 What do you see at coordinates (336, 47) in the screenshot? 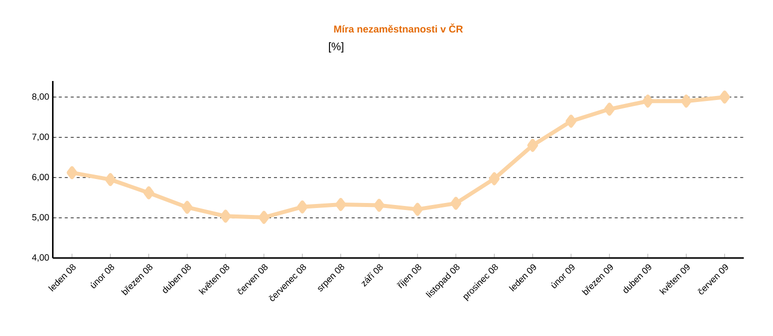
I see `y-axis-title: [%]` at bounding box center [336, 47].